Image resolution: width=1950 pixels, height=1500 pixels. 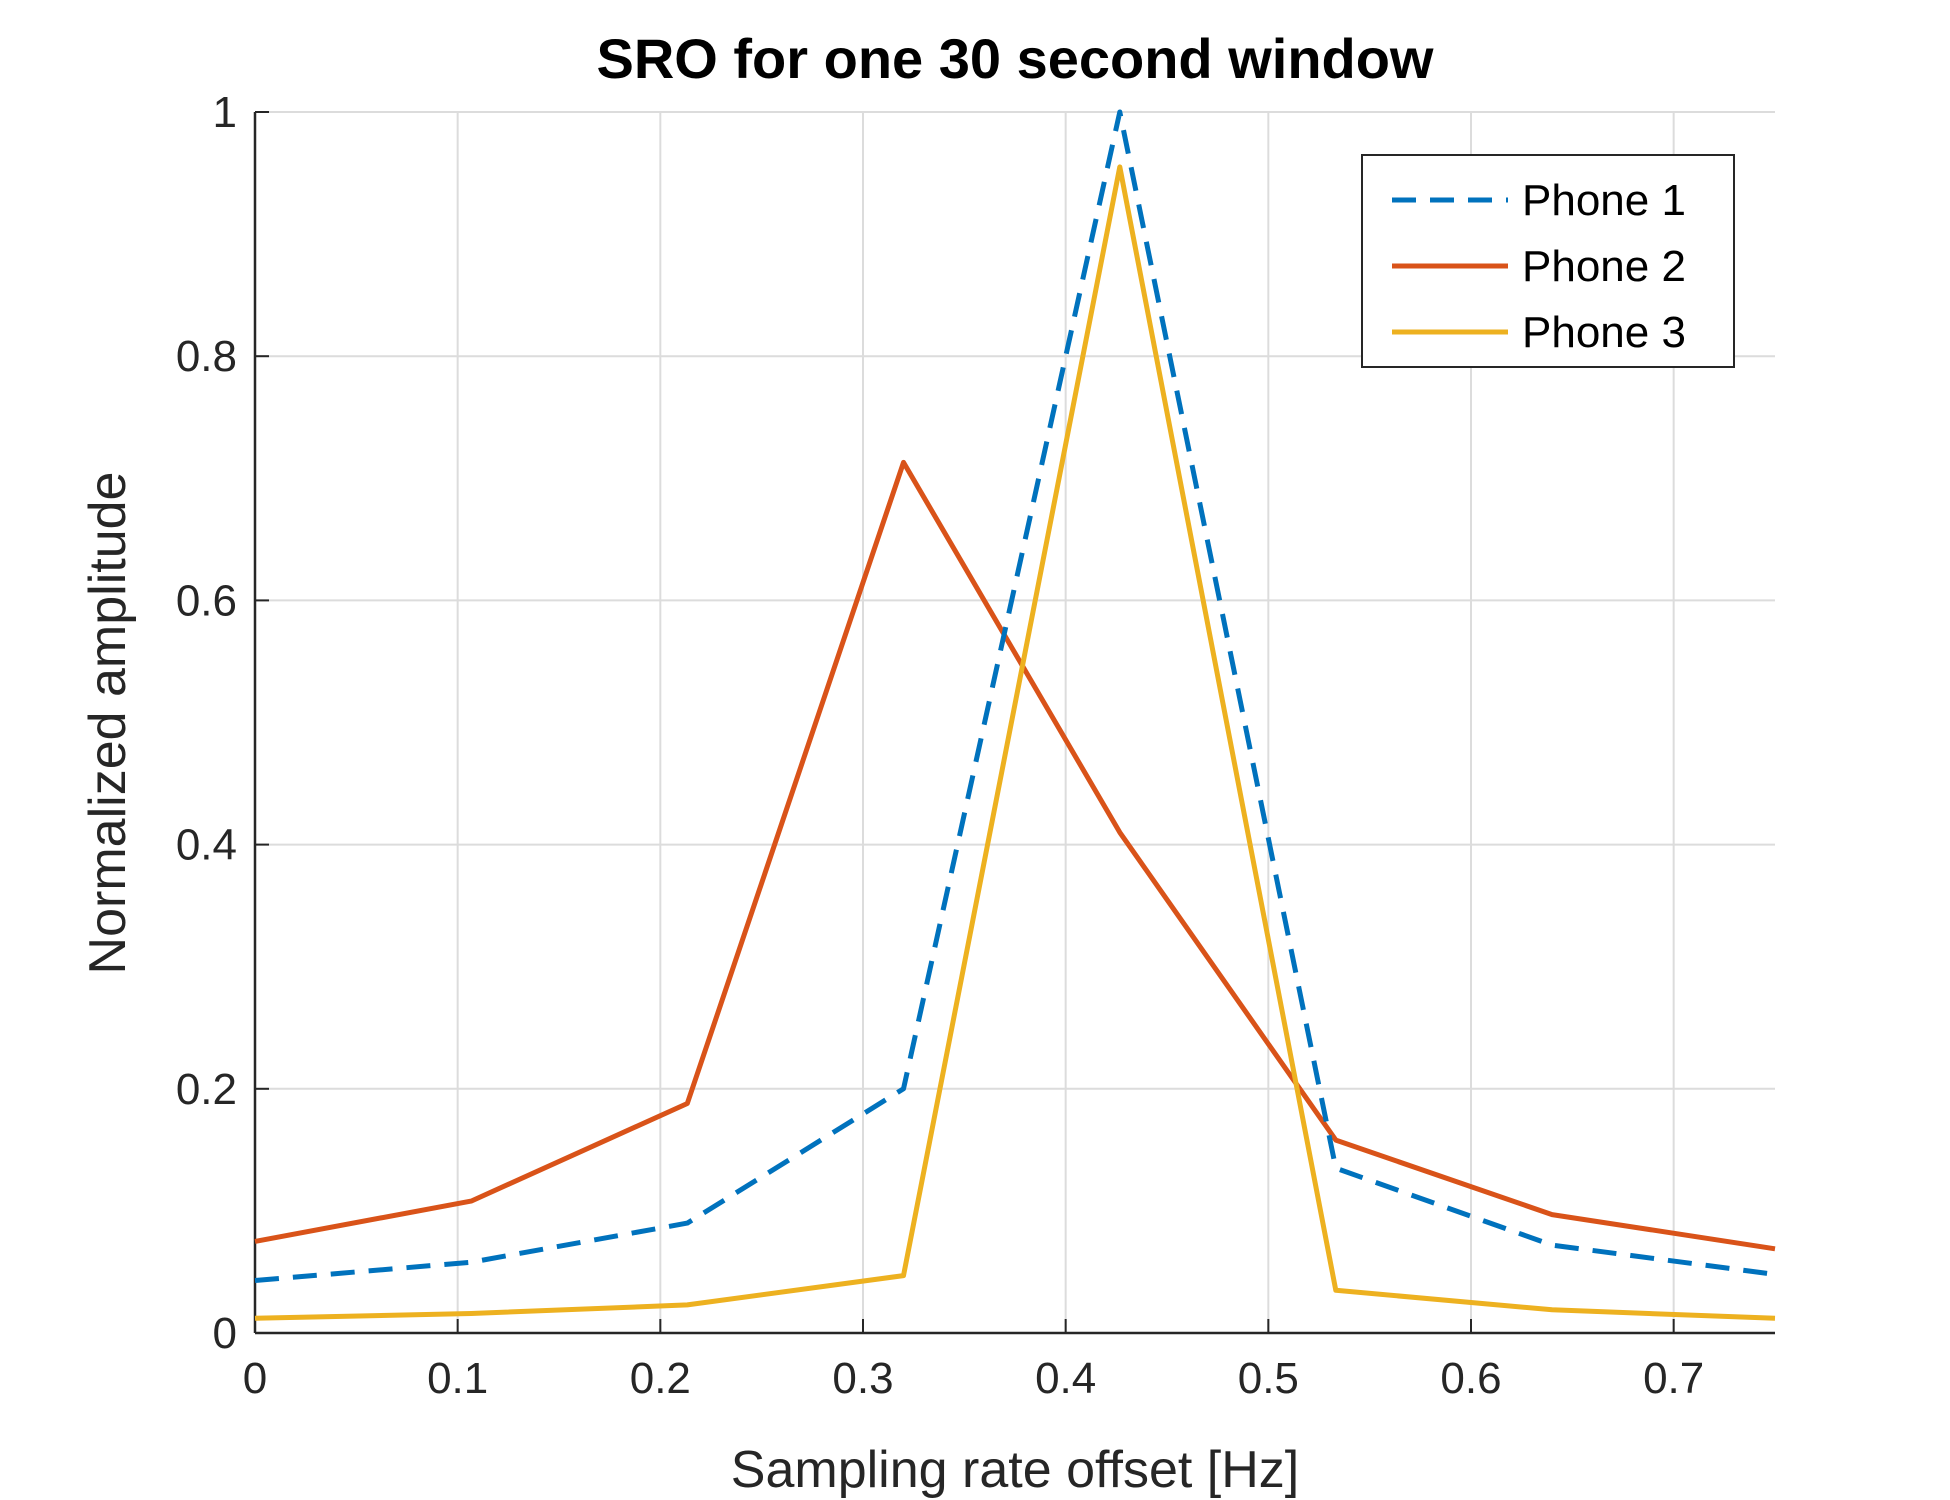 What do you see at coordinates (206, 356) in the screenshot?
I see `y-tick-label: 0.8` at bounding box center [206, 356].